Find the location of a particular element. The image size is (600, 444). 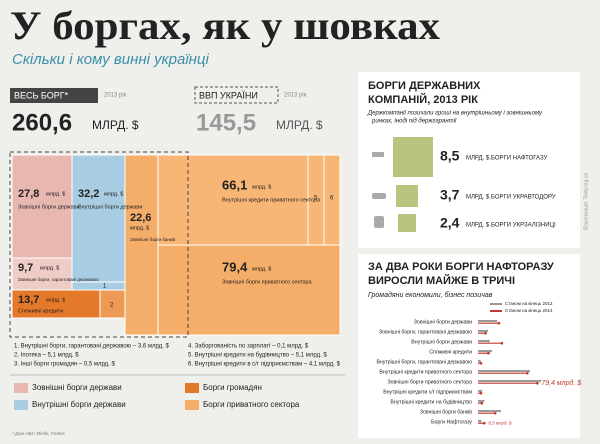

category-label: Споживчі кредити is located at coordinates (450, 352).